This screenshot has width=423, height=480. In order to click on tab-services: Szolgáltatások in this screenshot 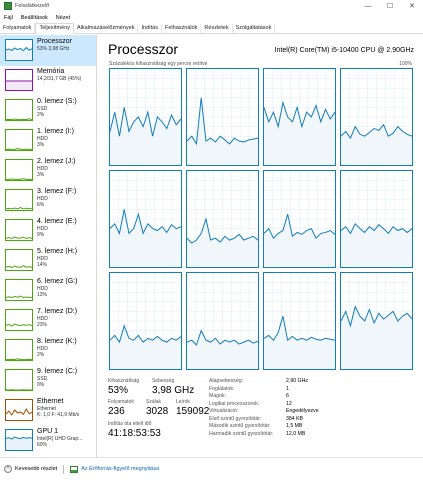, I will do `click(254, 28)`.